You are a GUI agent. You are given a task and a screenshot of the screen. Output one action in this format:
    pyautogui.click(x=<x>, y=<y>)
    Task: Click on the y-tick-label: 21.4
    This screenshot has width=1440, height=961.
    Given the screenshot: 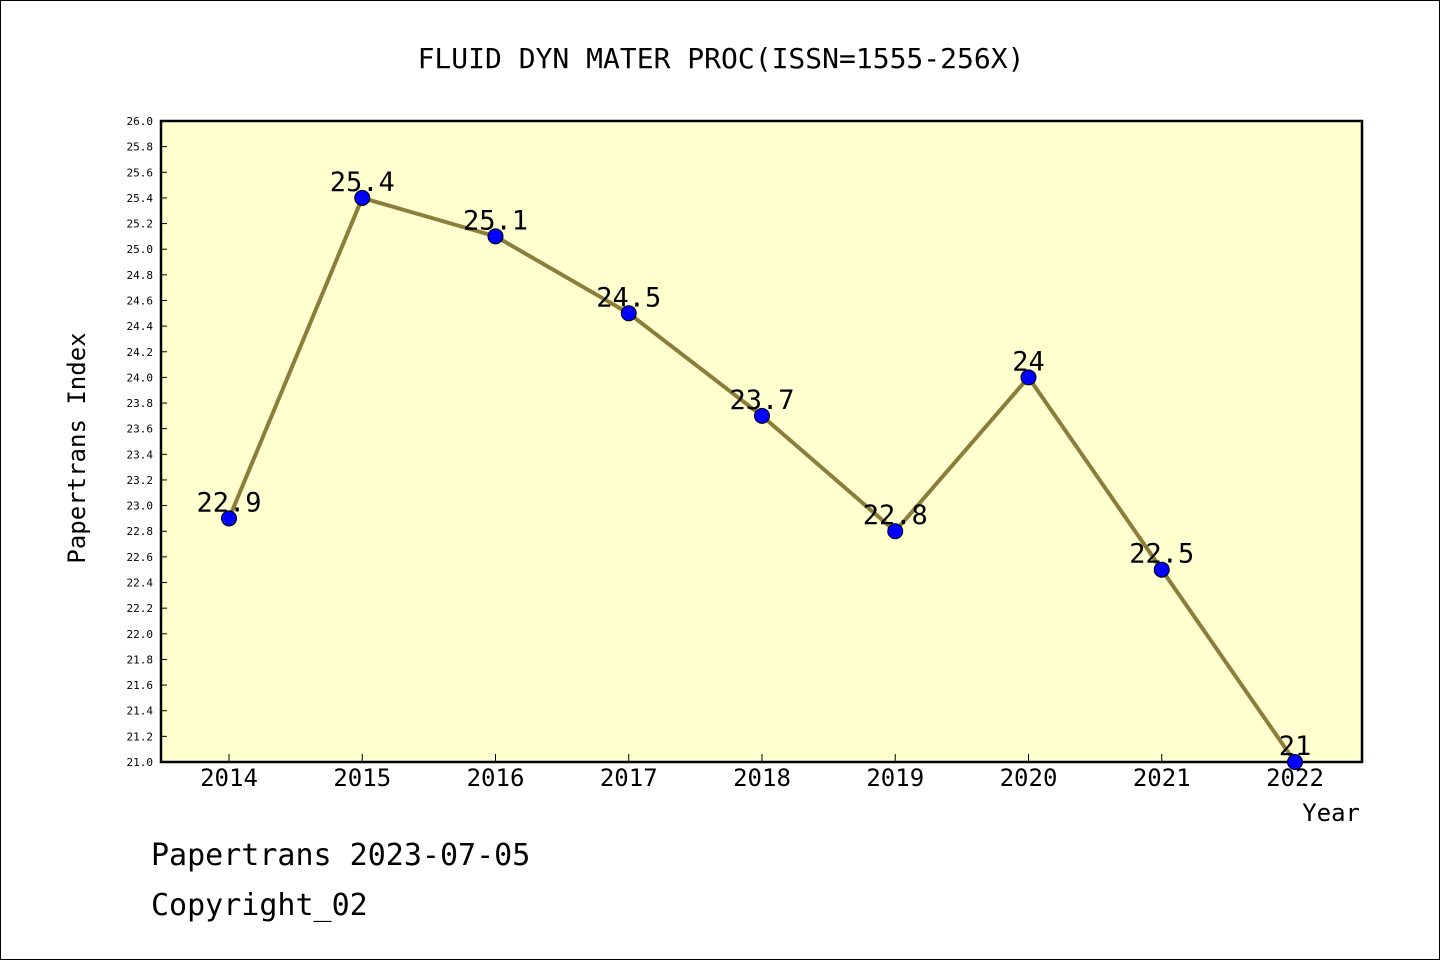 What is the action you would take?
    pyautogui.click(x=140, y=711)
    